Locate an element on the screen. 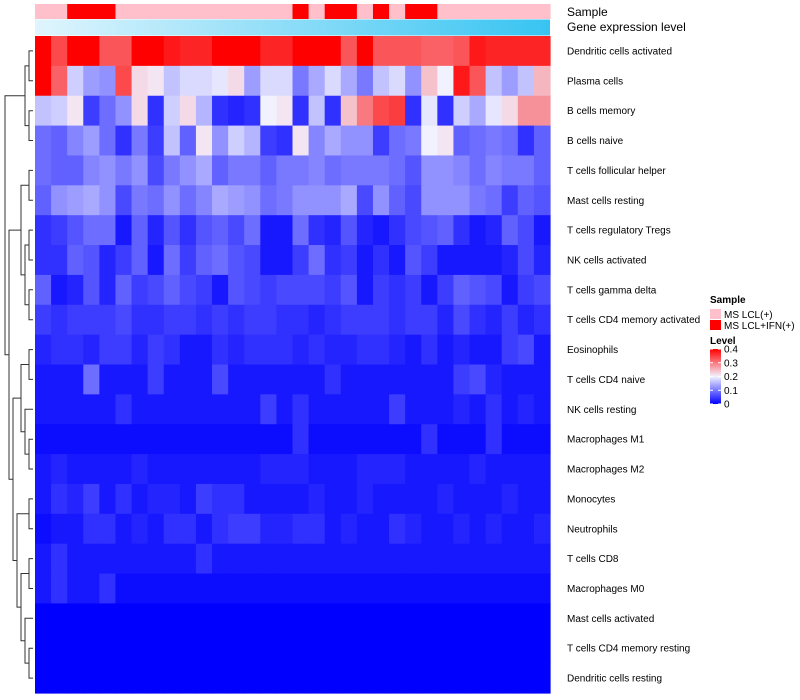 This screenshot has width=800, height=700. row-label: B cells naive is located at coordinates (595, 141).